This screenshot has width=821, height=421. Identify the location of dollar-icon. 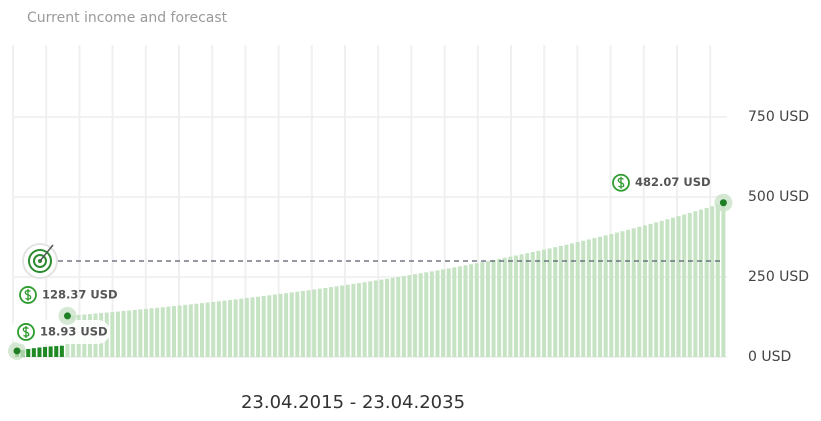
(28, 295).